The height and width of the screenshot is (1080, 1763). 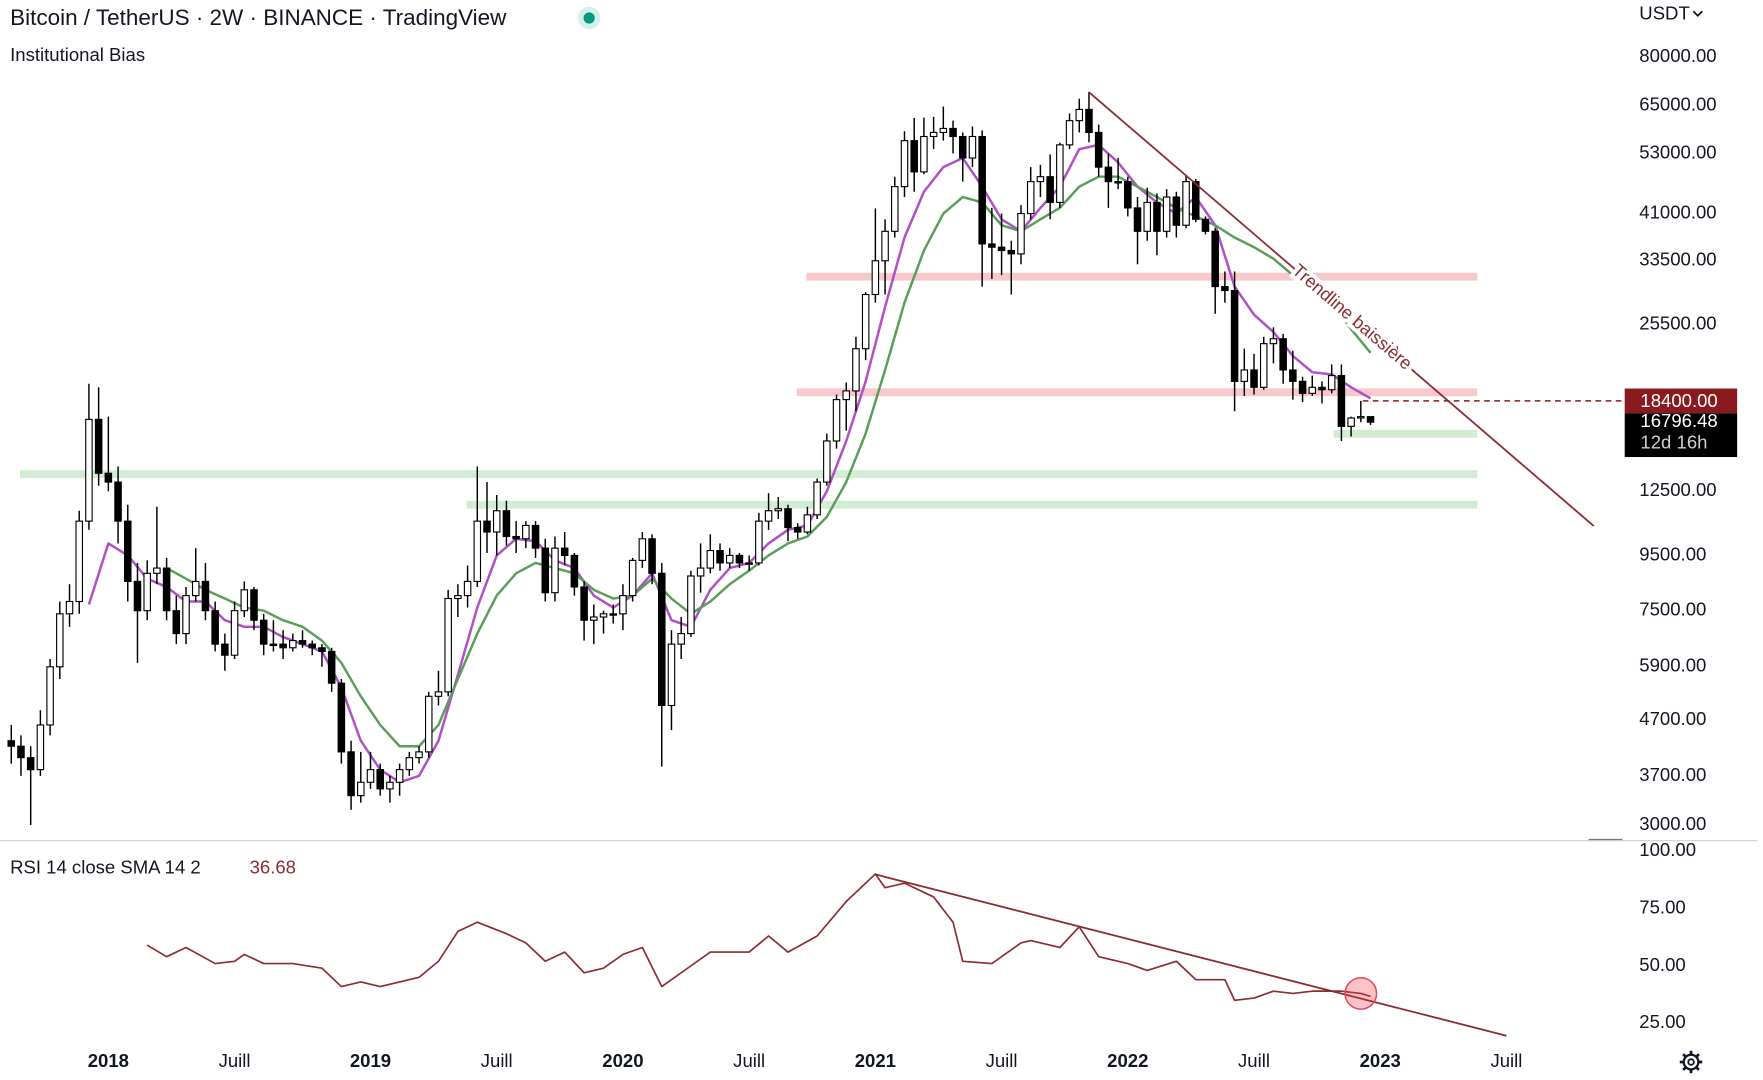 I want to click on currency-selector: USDT, so click(x=1664, y=13).